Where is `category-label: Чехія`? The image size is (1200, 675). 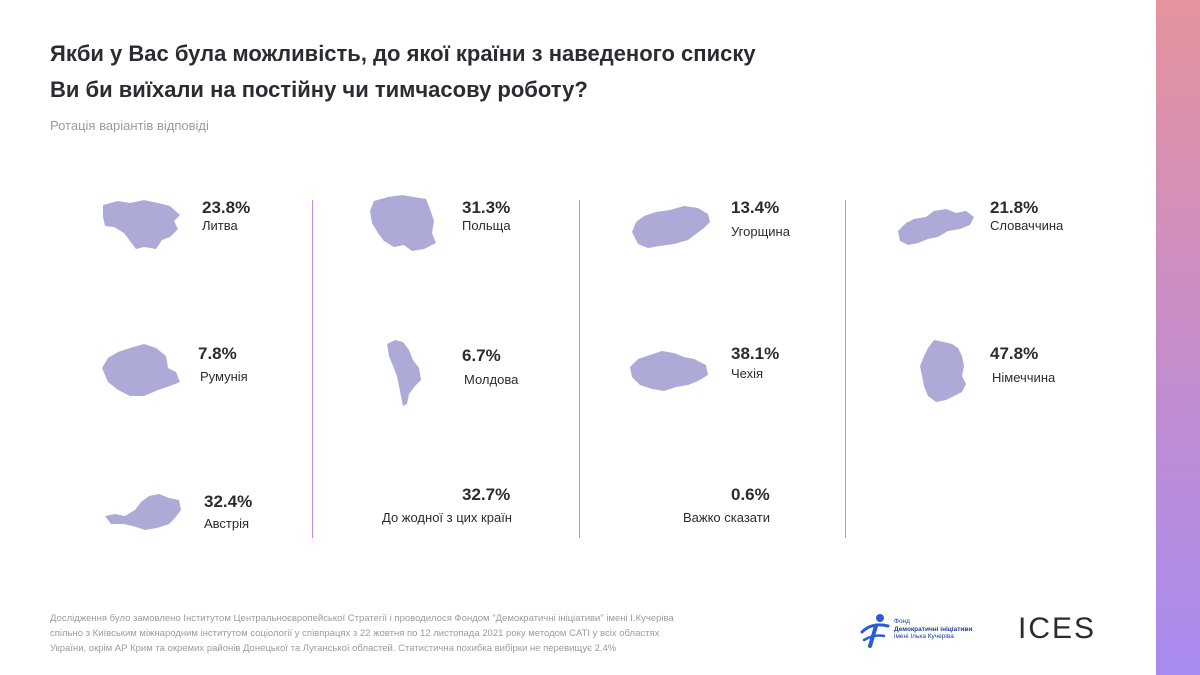 category-label: Чехія is located at coordinates (747, 373).